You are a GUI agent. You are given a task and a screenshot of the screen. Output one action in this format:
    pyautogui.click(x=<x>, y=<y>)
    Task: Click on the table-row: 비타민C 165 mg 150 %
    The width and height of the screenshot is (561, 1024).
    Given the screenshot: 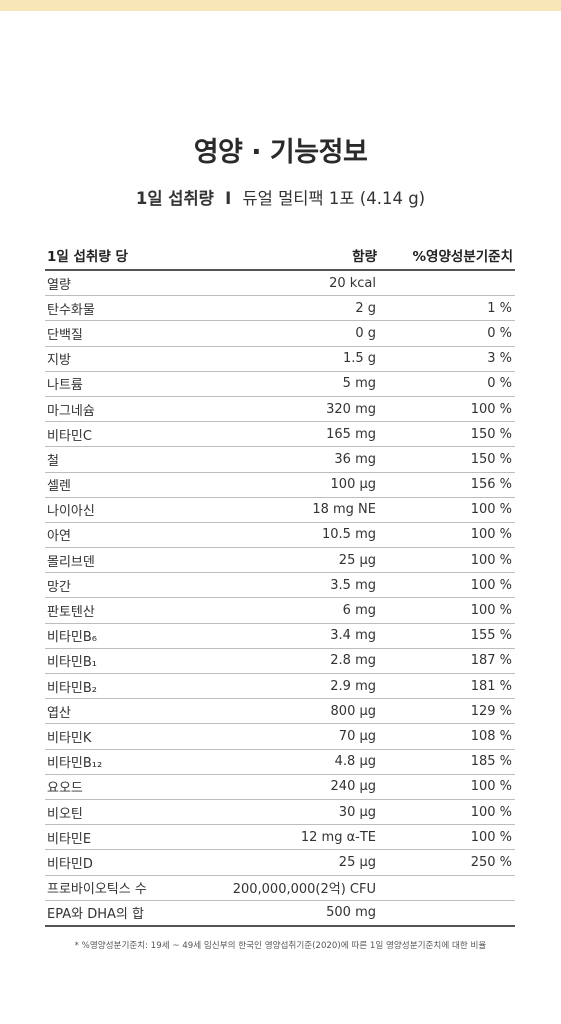 What is the action you would take?
    pyautogui.click(x=280, y=434)
    